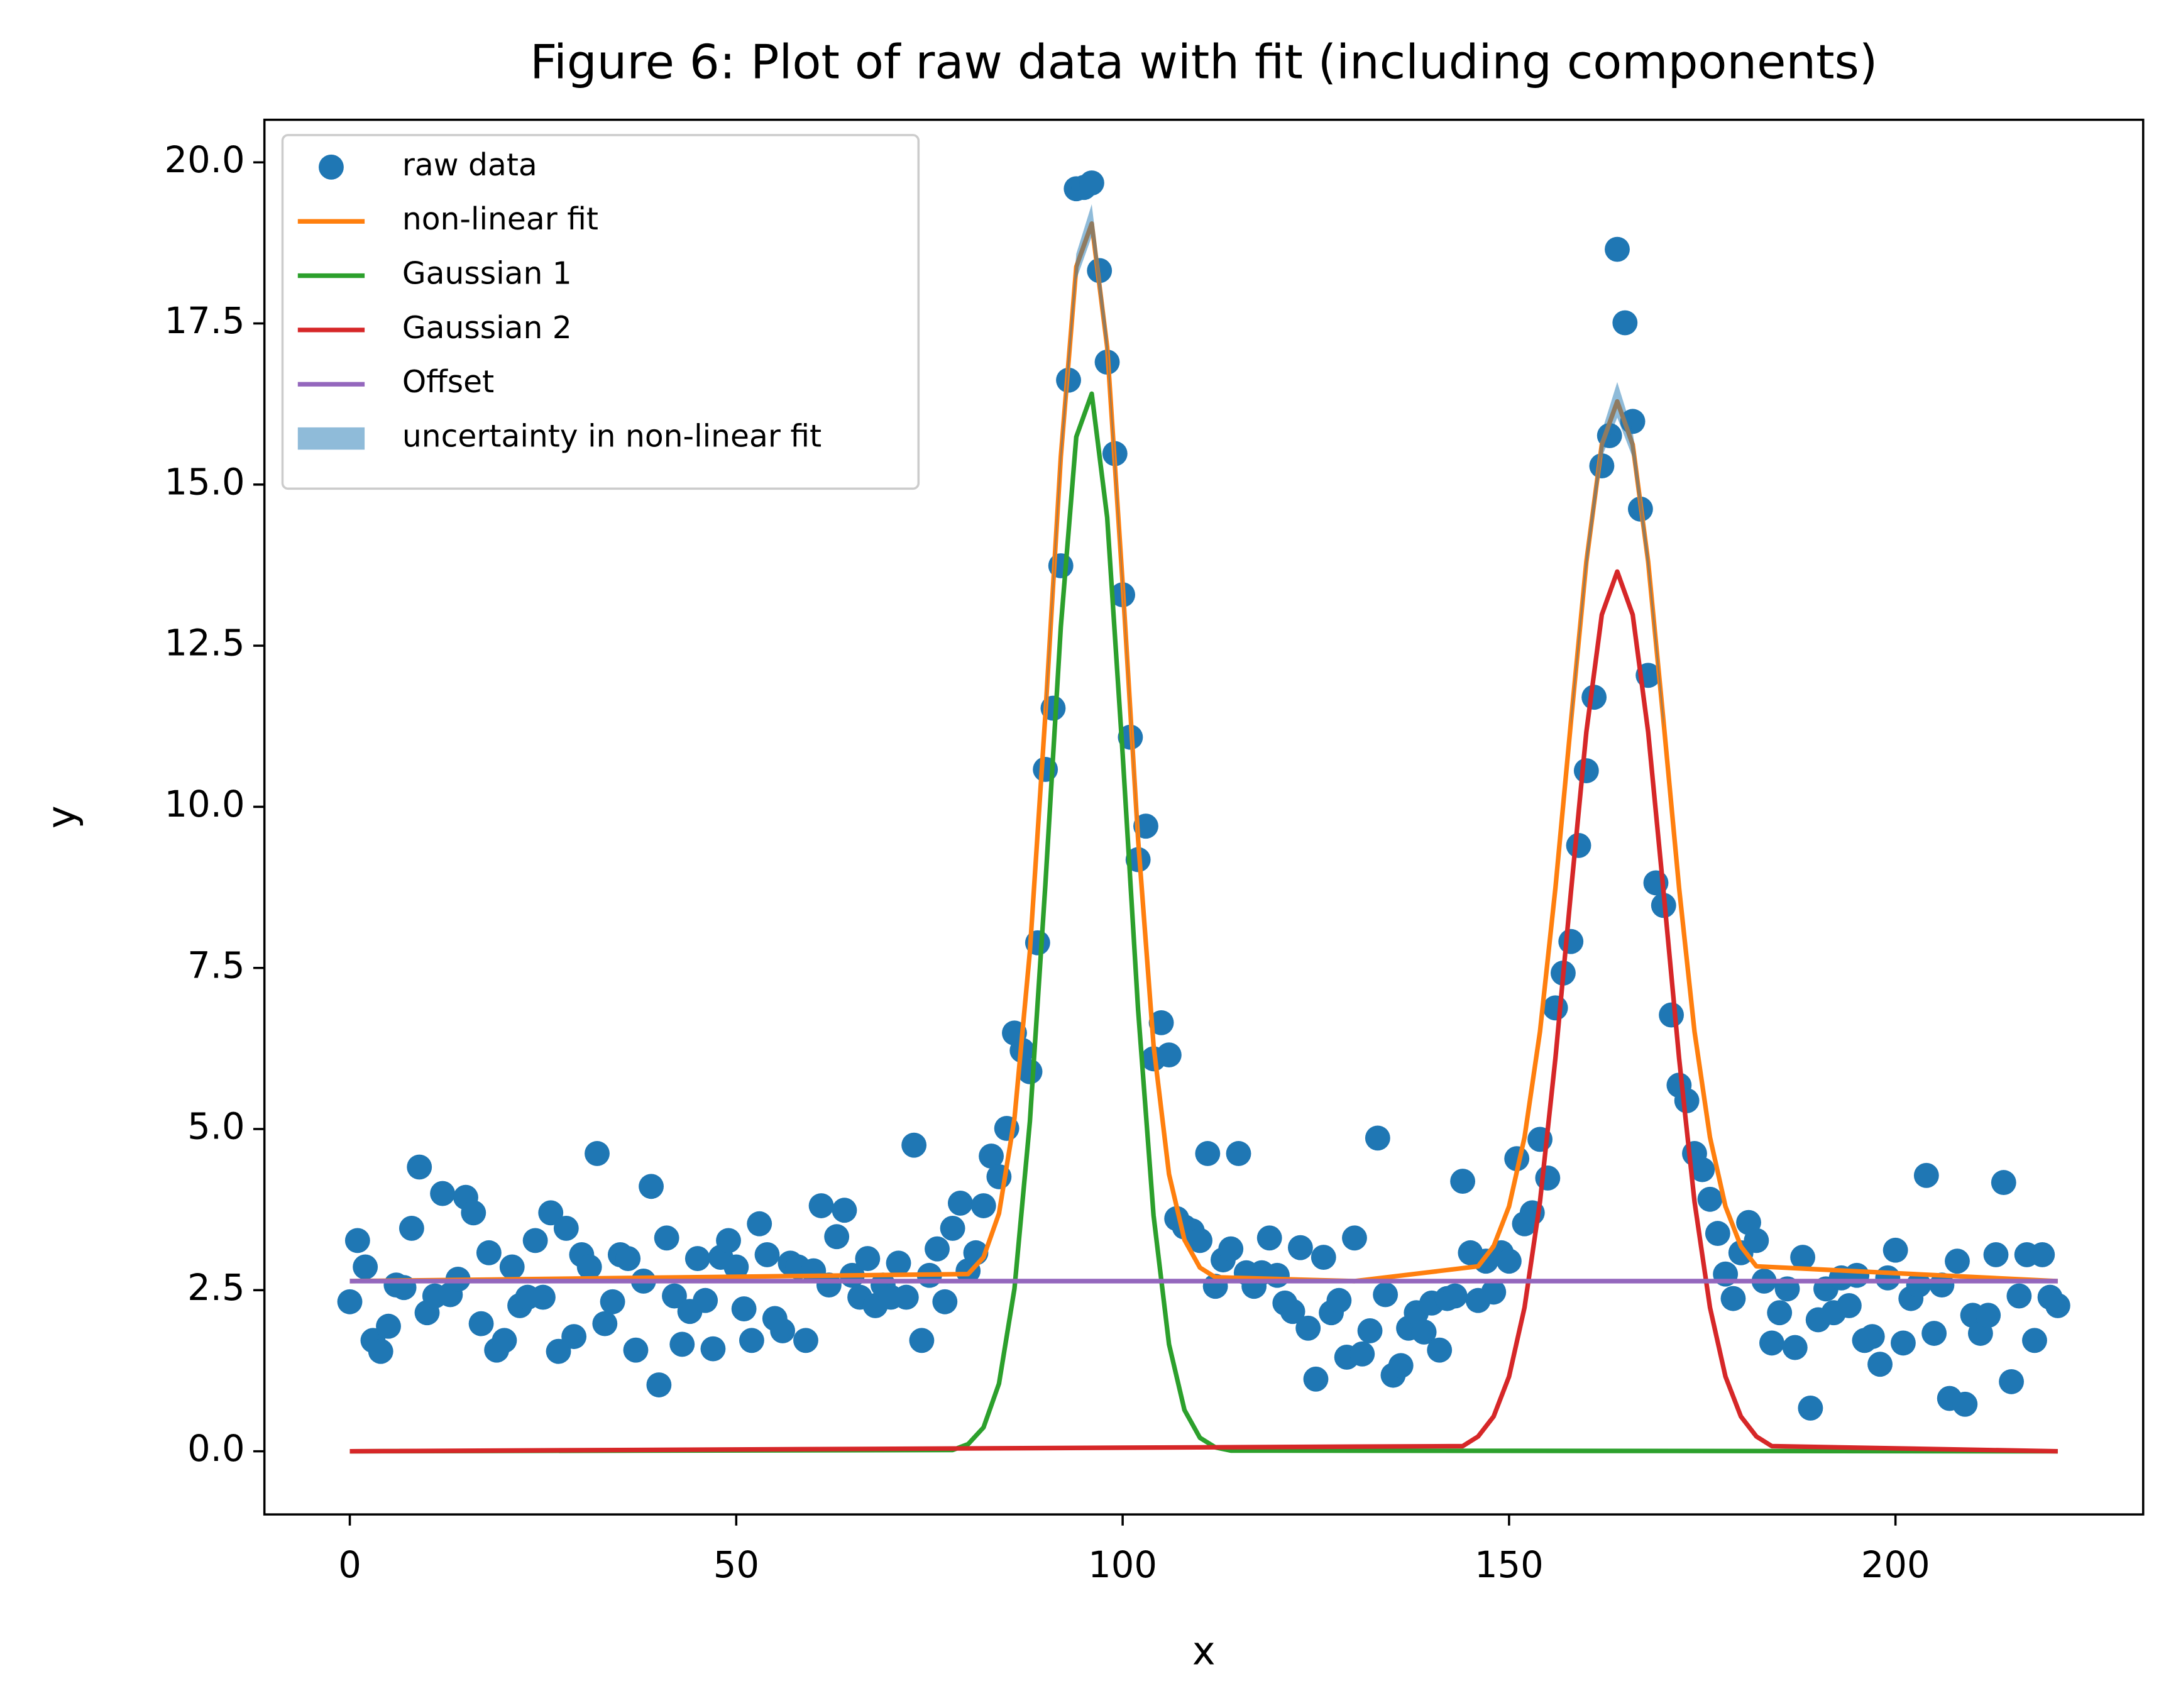  What do you see at coordinates (216, 1127) in the screenshot?
I see `y-tick-label: 5.0` at bounding box center [216, 1127].